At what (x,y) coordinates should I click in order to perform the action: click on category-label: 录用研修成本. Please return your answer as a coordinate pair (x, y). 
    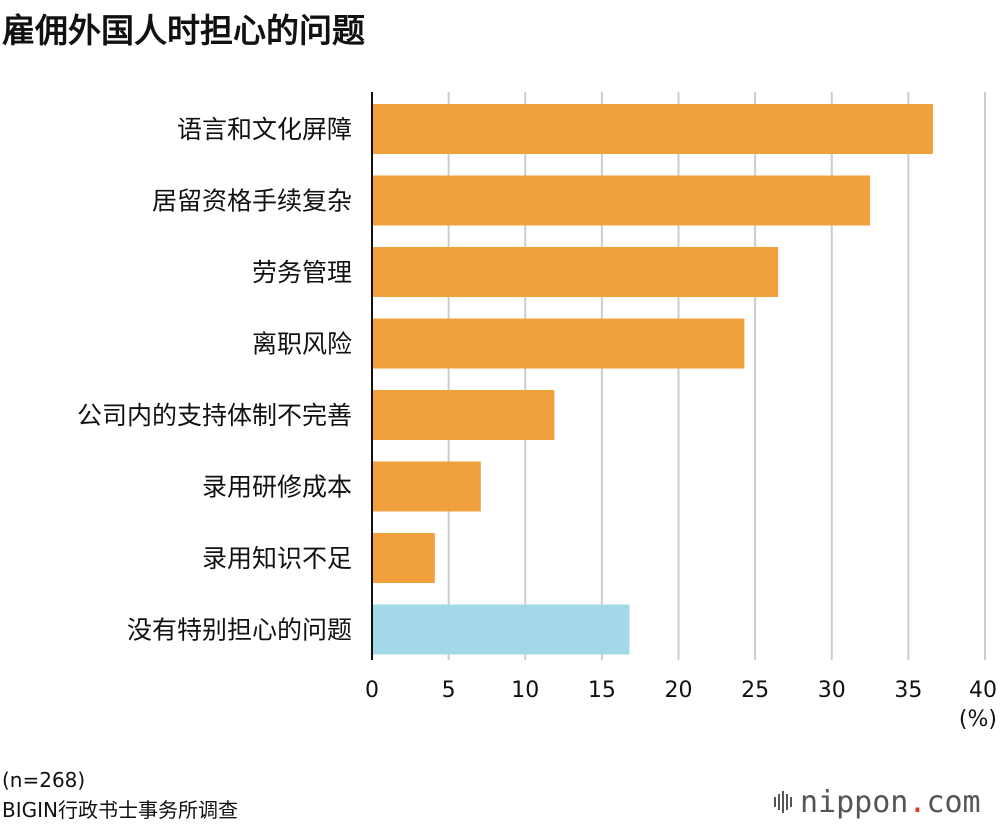
    Looking at the image, I should click on (277, 487).